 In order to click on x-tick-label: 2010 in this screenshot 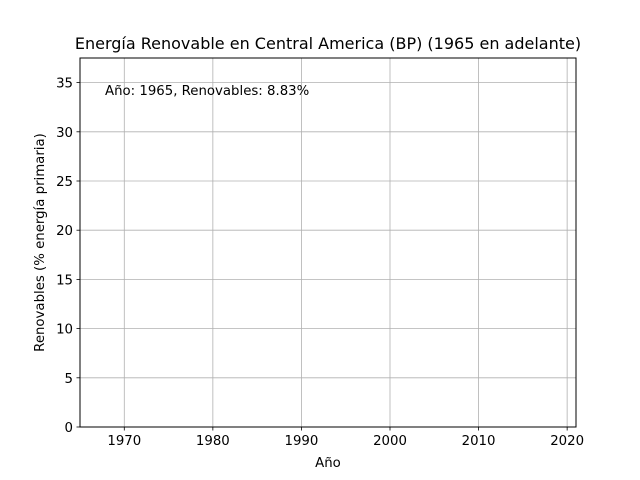, I will do `click(479, 441)`.